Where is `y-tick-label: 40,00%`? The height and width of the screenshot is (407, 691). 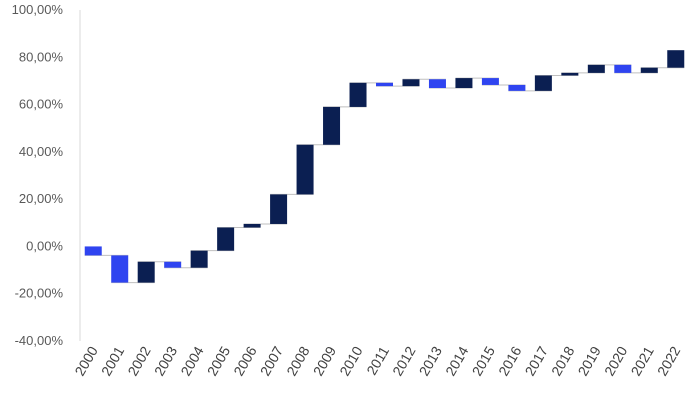 y-tick-label: 40,00% is located at coordinates (41, 151).